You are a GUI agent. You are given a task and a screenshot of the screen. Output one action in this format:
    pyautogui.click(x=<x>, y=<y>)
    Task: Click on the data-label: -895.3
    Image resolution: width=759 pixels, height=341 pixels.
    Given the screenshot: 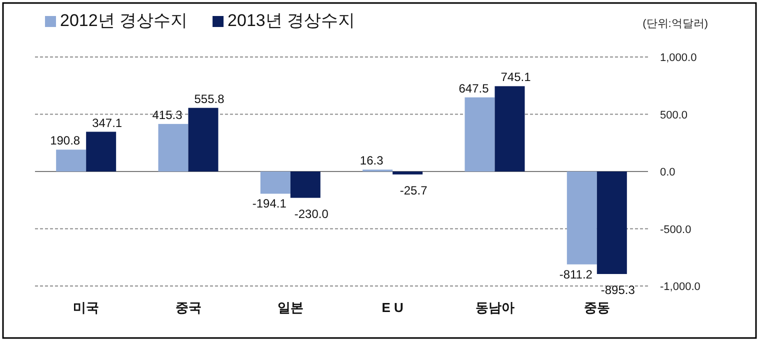 What is the action you would take?
    pyautogui.click(x=617, y=290)
    